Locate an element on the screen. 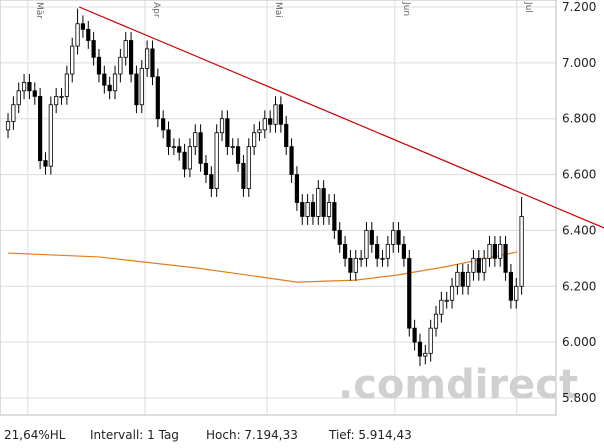 The width and height of the screenshot is (604, 448). x-tick-label: Jul is located at coordinates (528, 7).